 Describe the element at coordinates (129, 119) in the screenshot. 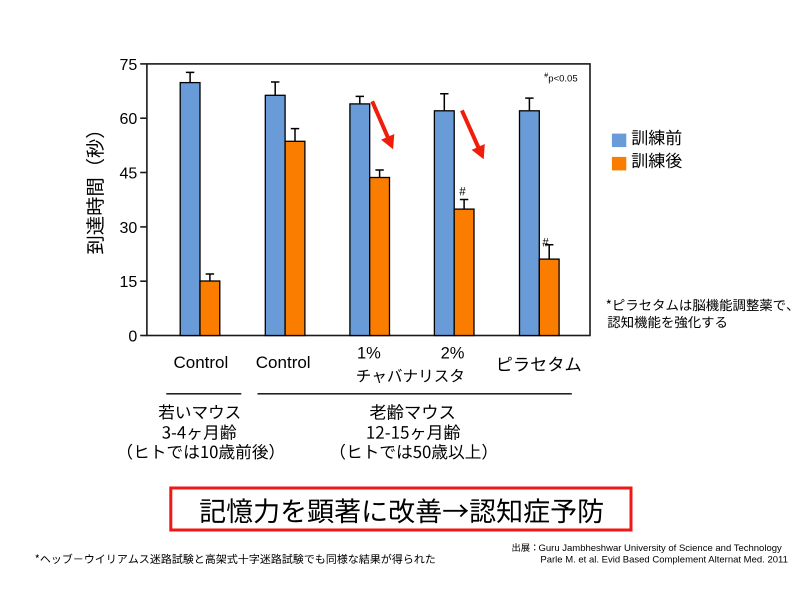

I see `svg-text: 60` at that location.